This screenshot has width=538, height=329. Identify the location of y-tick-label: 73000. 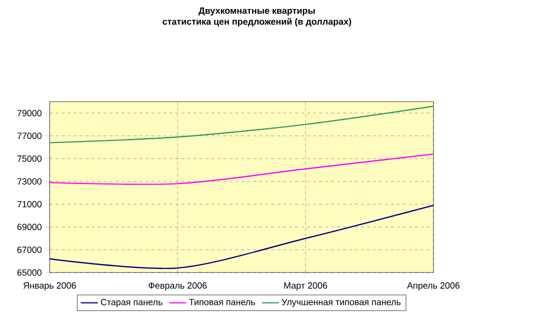
(29, 181).